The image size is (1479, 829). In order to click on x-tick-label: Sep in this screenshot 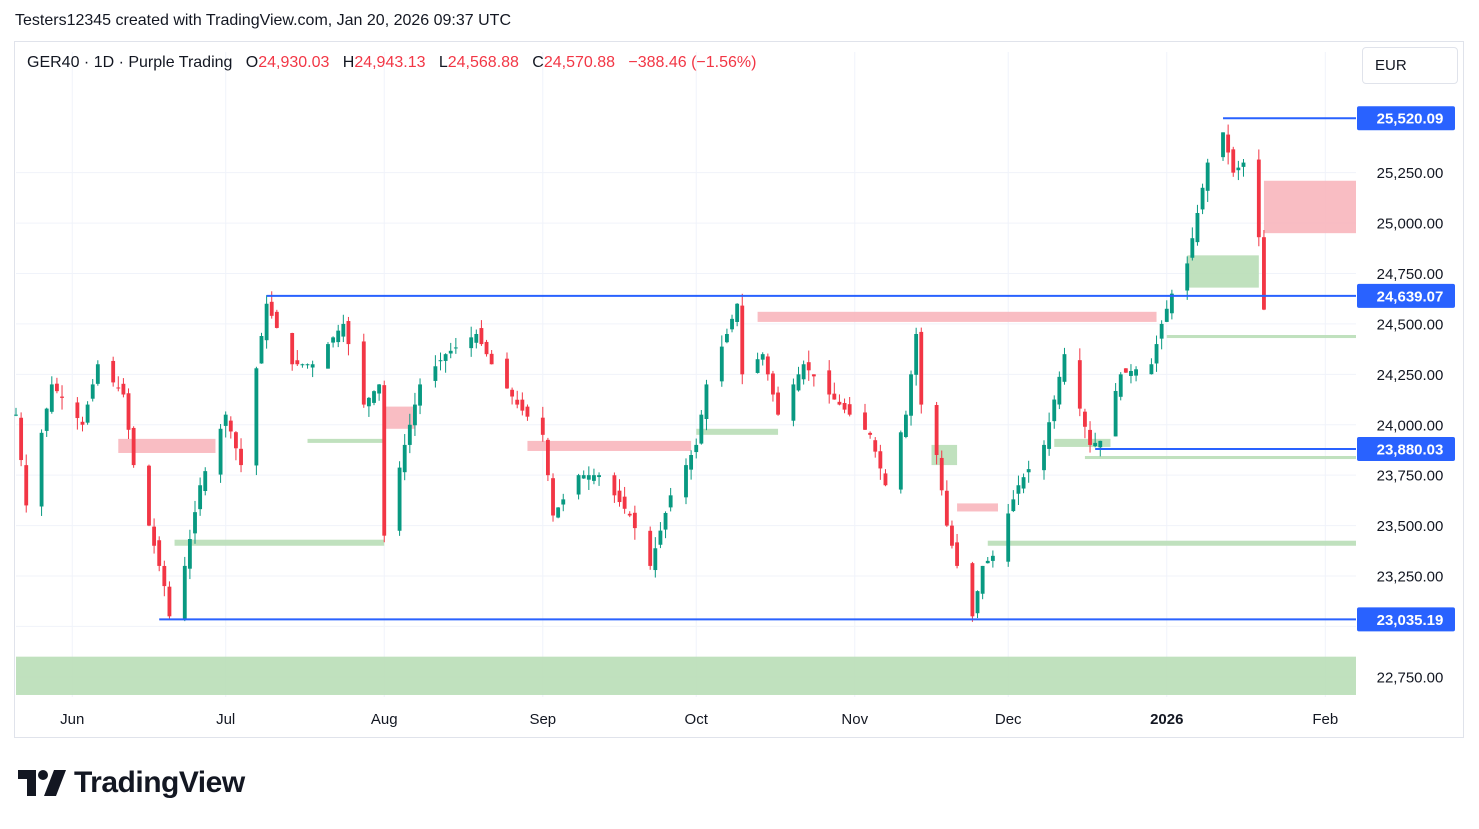, I will do `click(542, 719)`.